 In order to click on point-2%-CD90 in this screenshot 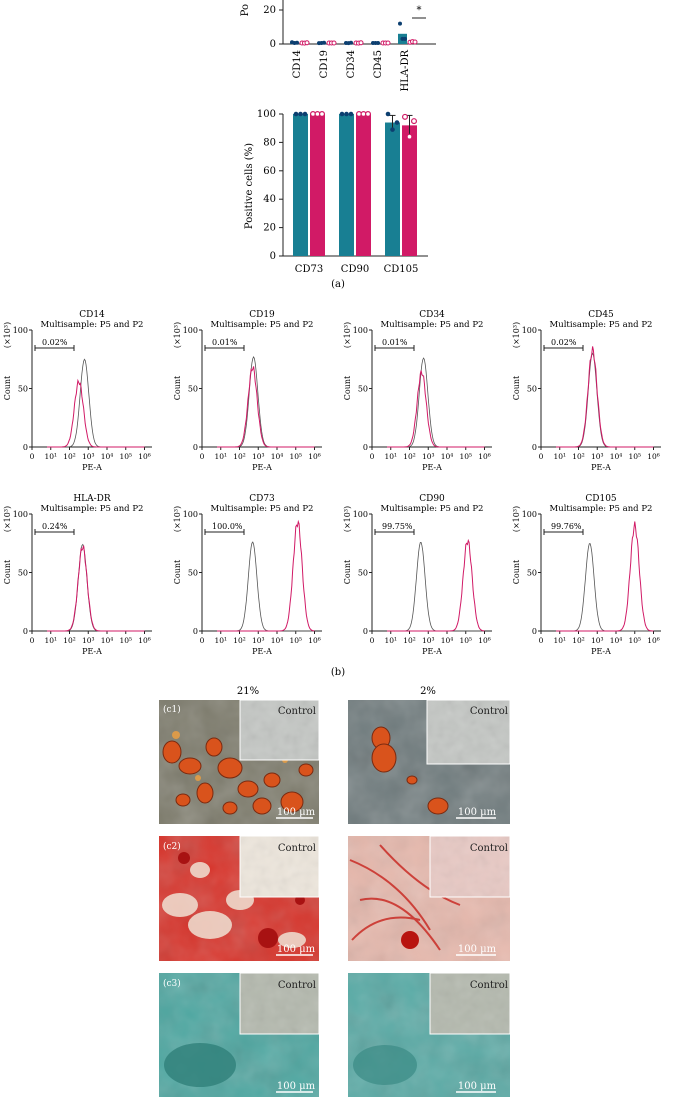, I will do `click(368, 113)`.